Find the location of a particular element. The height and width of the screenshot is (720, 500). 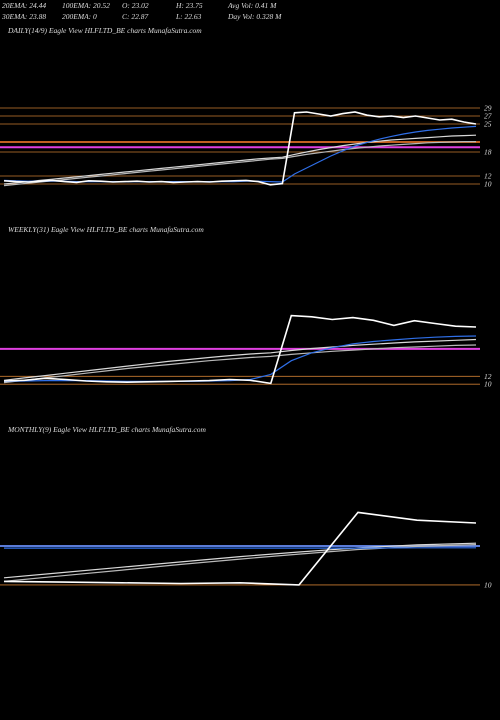

stat: 100EMA: 20.52 is located at coordinates (86, 5).